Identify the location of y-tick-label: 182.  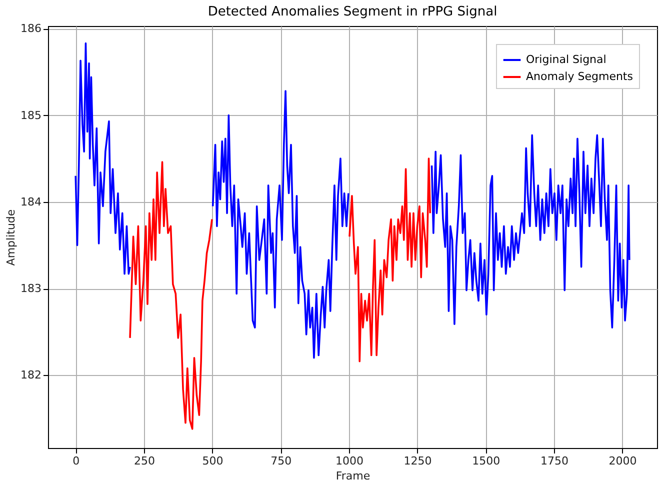
(31, 375).